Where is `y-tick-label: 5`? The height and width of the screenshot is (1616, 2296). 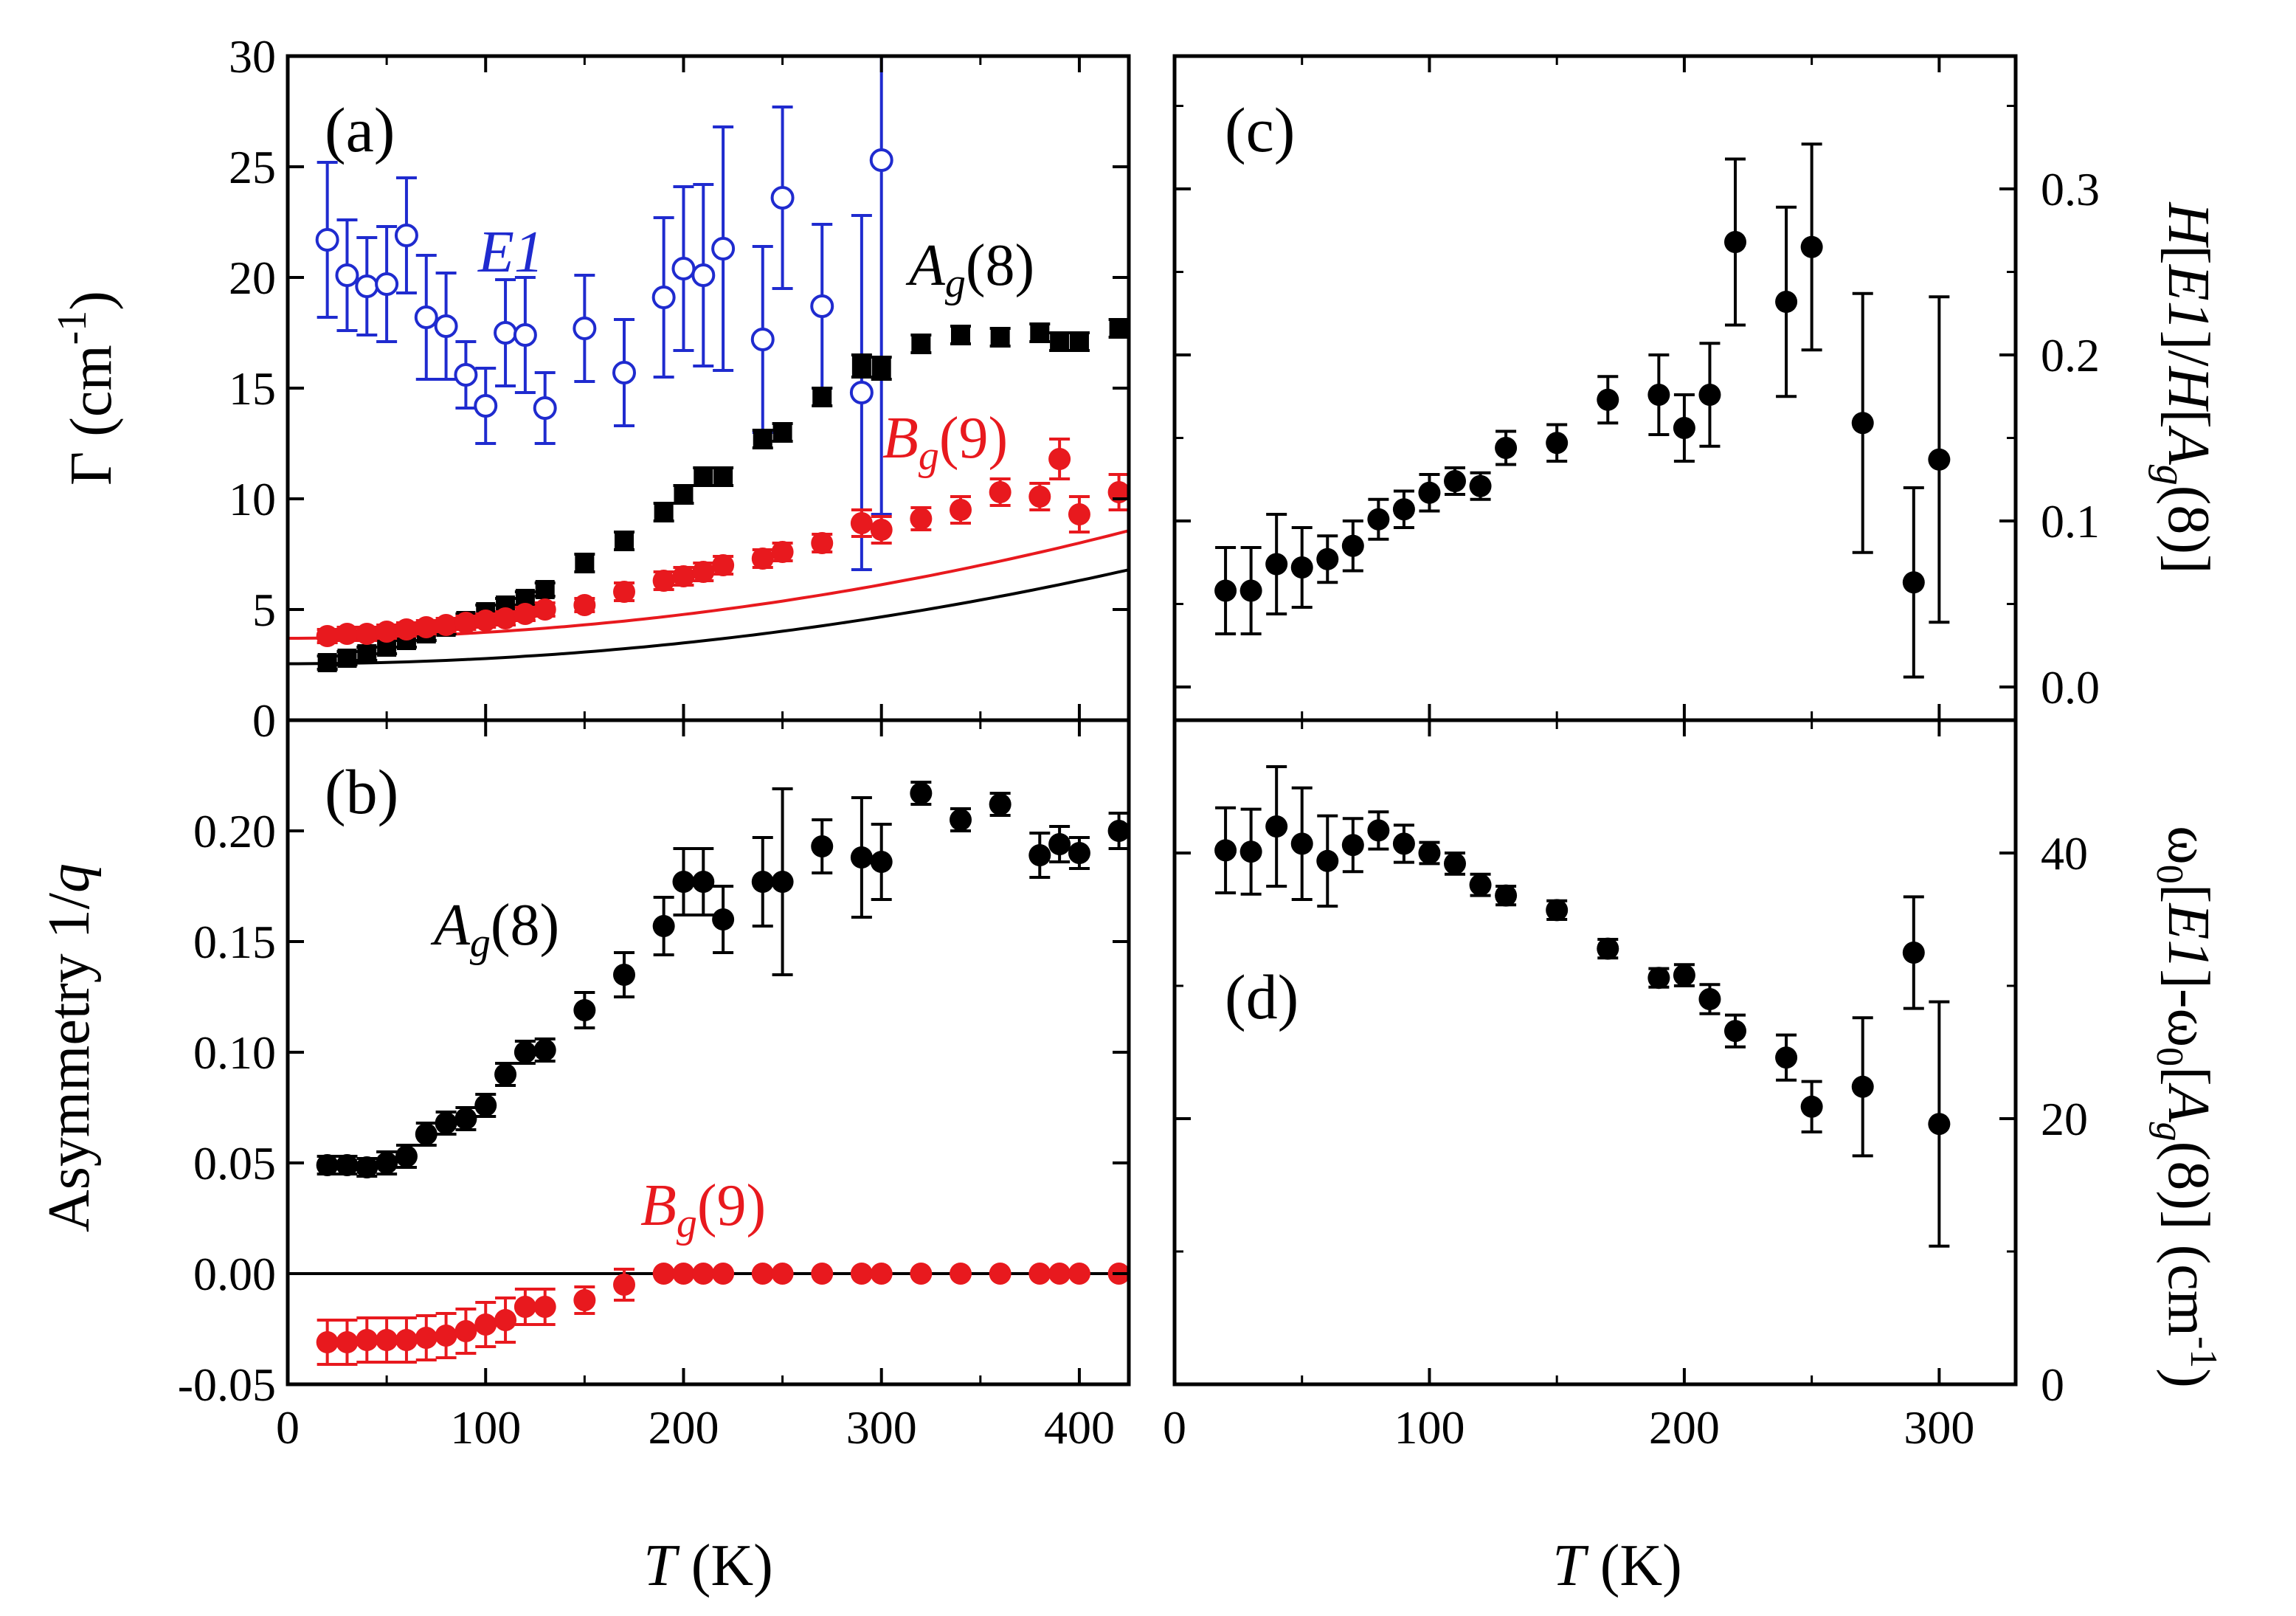
y-tick-label: 5 is located at coordinates (264, 610).